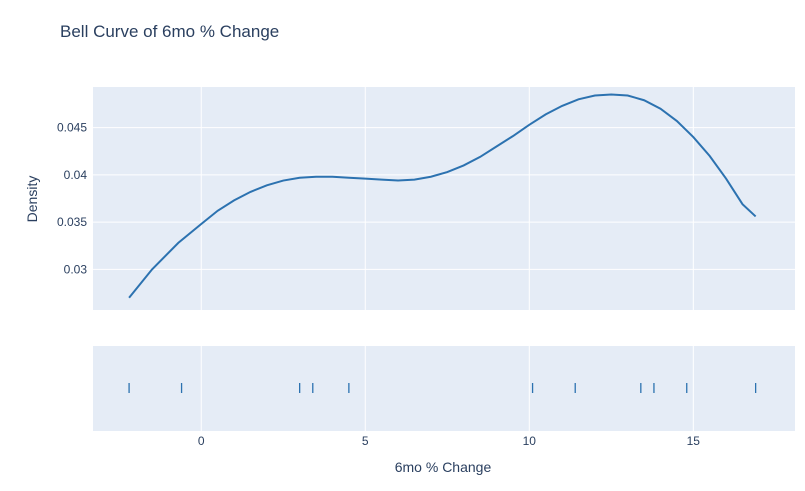 This screenshot has height=491, width=805. What do you see at coordinates (76, 175) in the screenshot?
I see `y-tick-label: 0.04` at bounding box center [76, 175].